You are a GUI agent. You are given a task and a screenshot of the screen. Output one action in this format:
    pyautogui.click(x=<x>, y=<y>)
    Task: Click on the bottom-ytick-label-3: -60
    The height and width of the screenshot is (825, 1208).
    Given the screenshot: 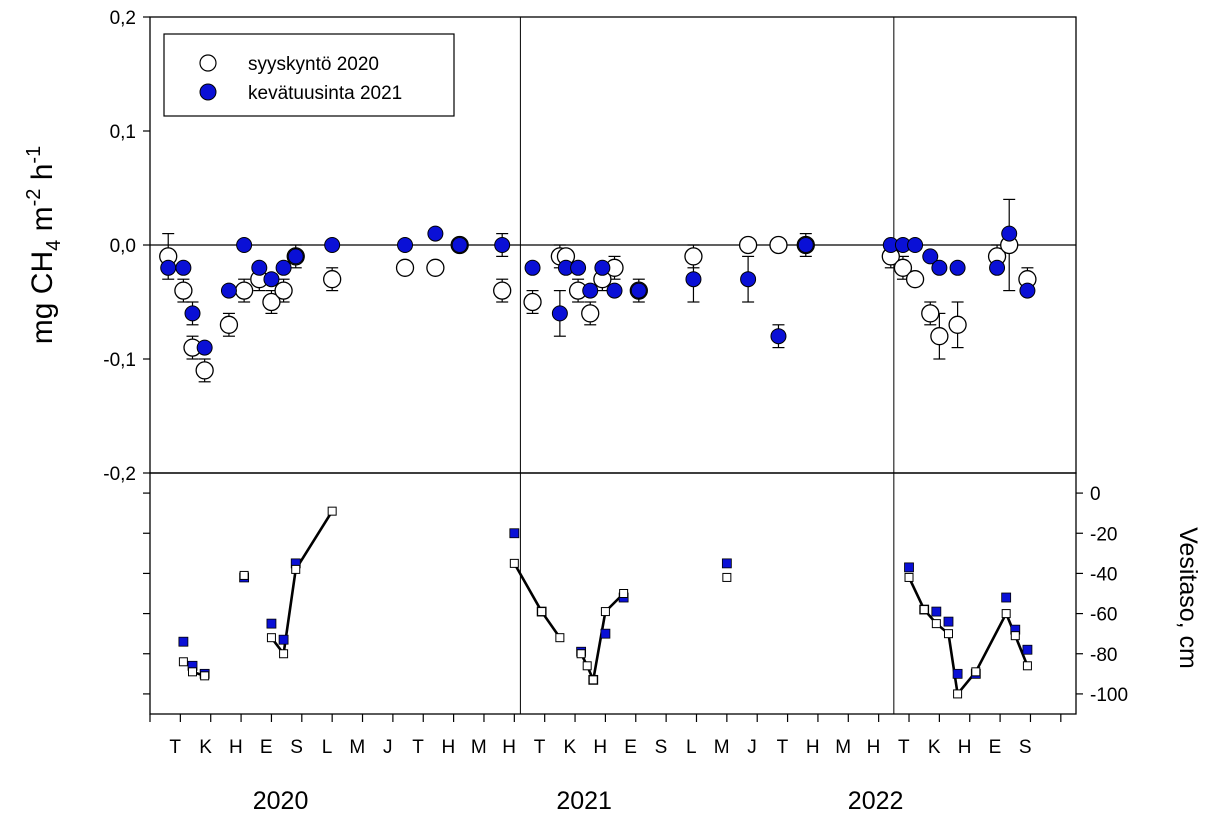 What is the action you would take?
    pyautogui.click(x=1103, y=615)
    